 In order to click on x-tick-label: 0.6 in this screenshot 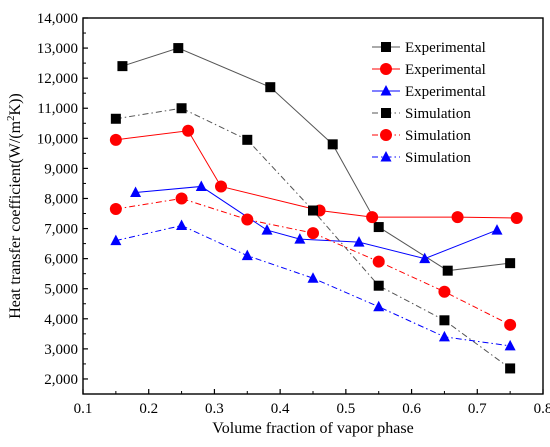, I will do `click(411, 409)`.